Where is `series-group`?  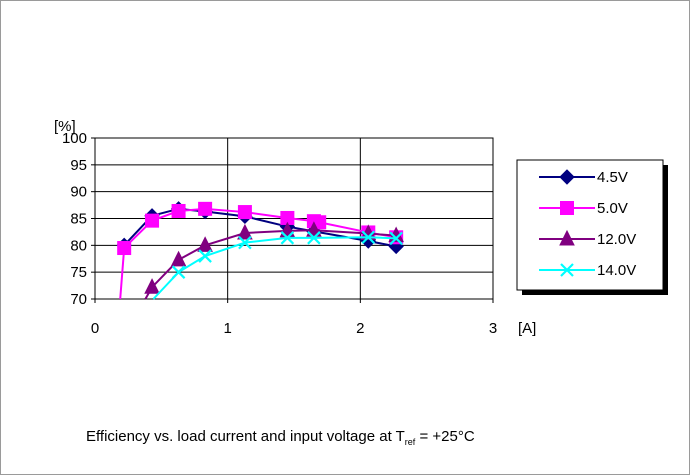
series-group is located at coordinates (260, 250).